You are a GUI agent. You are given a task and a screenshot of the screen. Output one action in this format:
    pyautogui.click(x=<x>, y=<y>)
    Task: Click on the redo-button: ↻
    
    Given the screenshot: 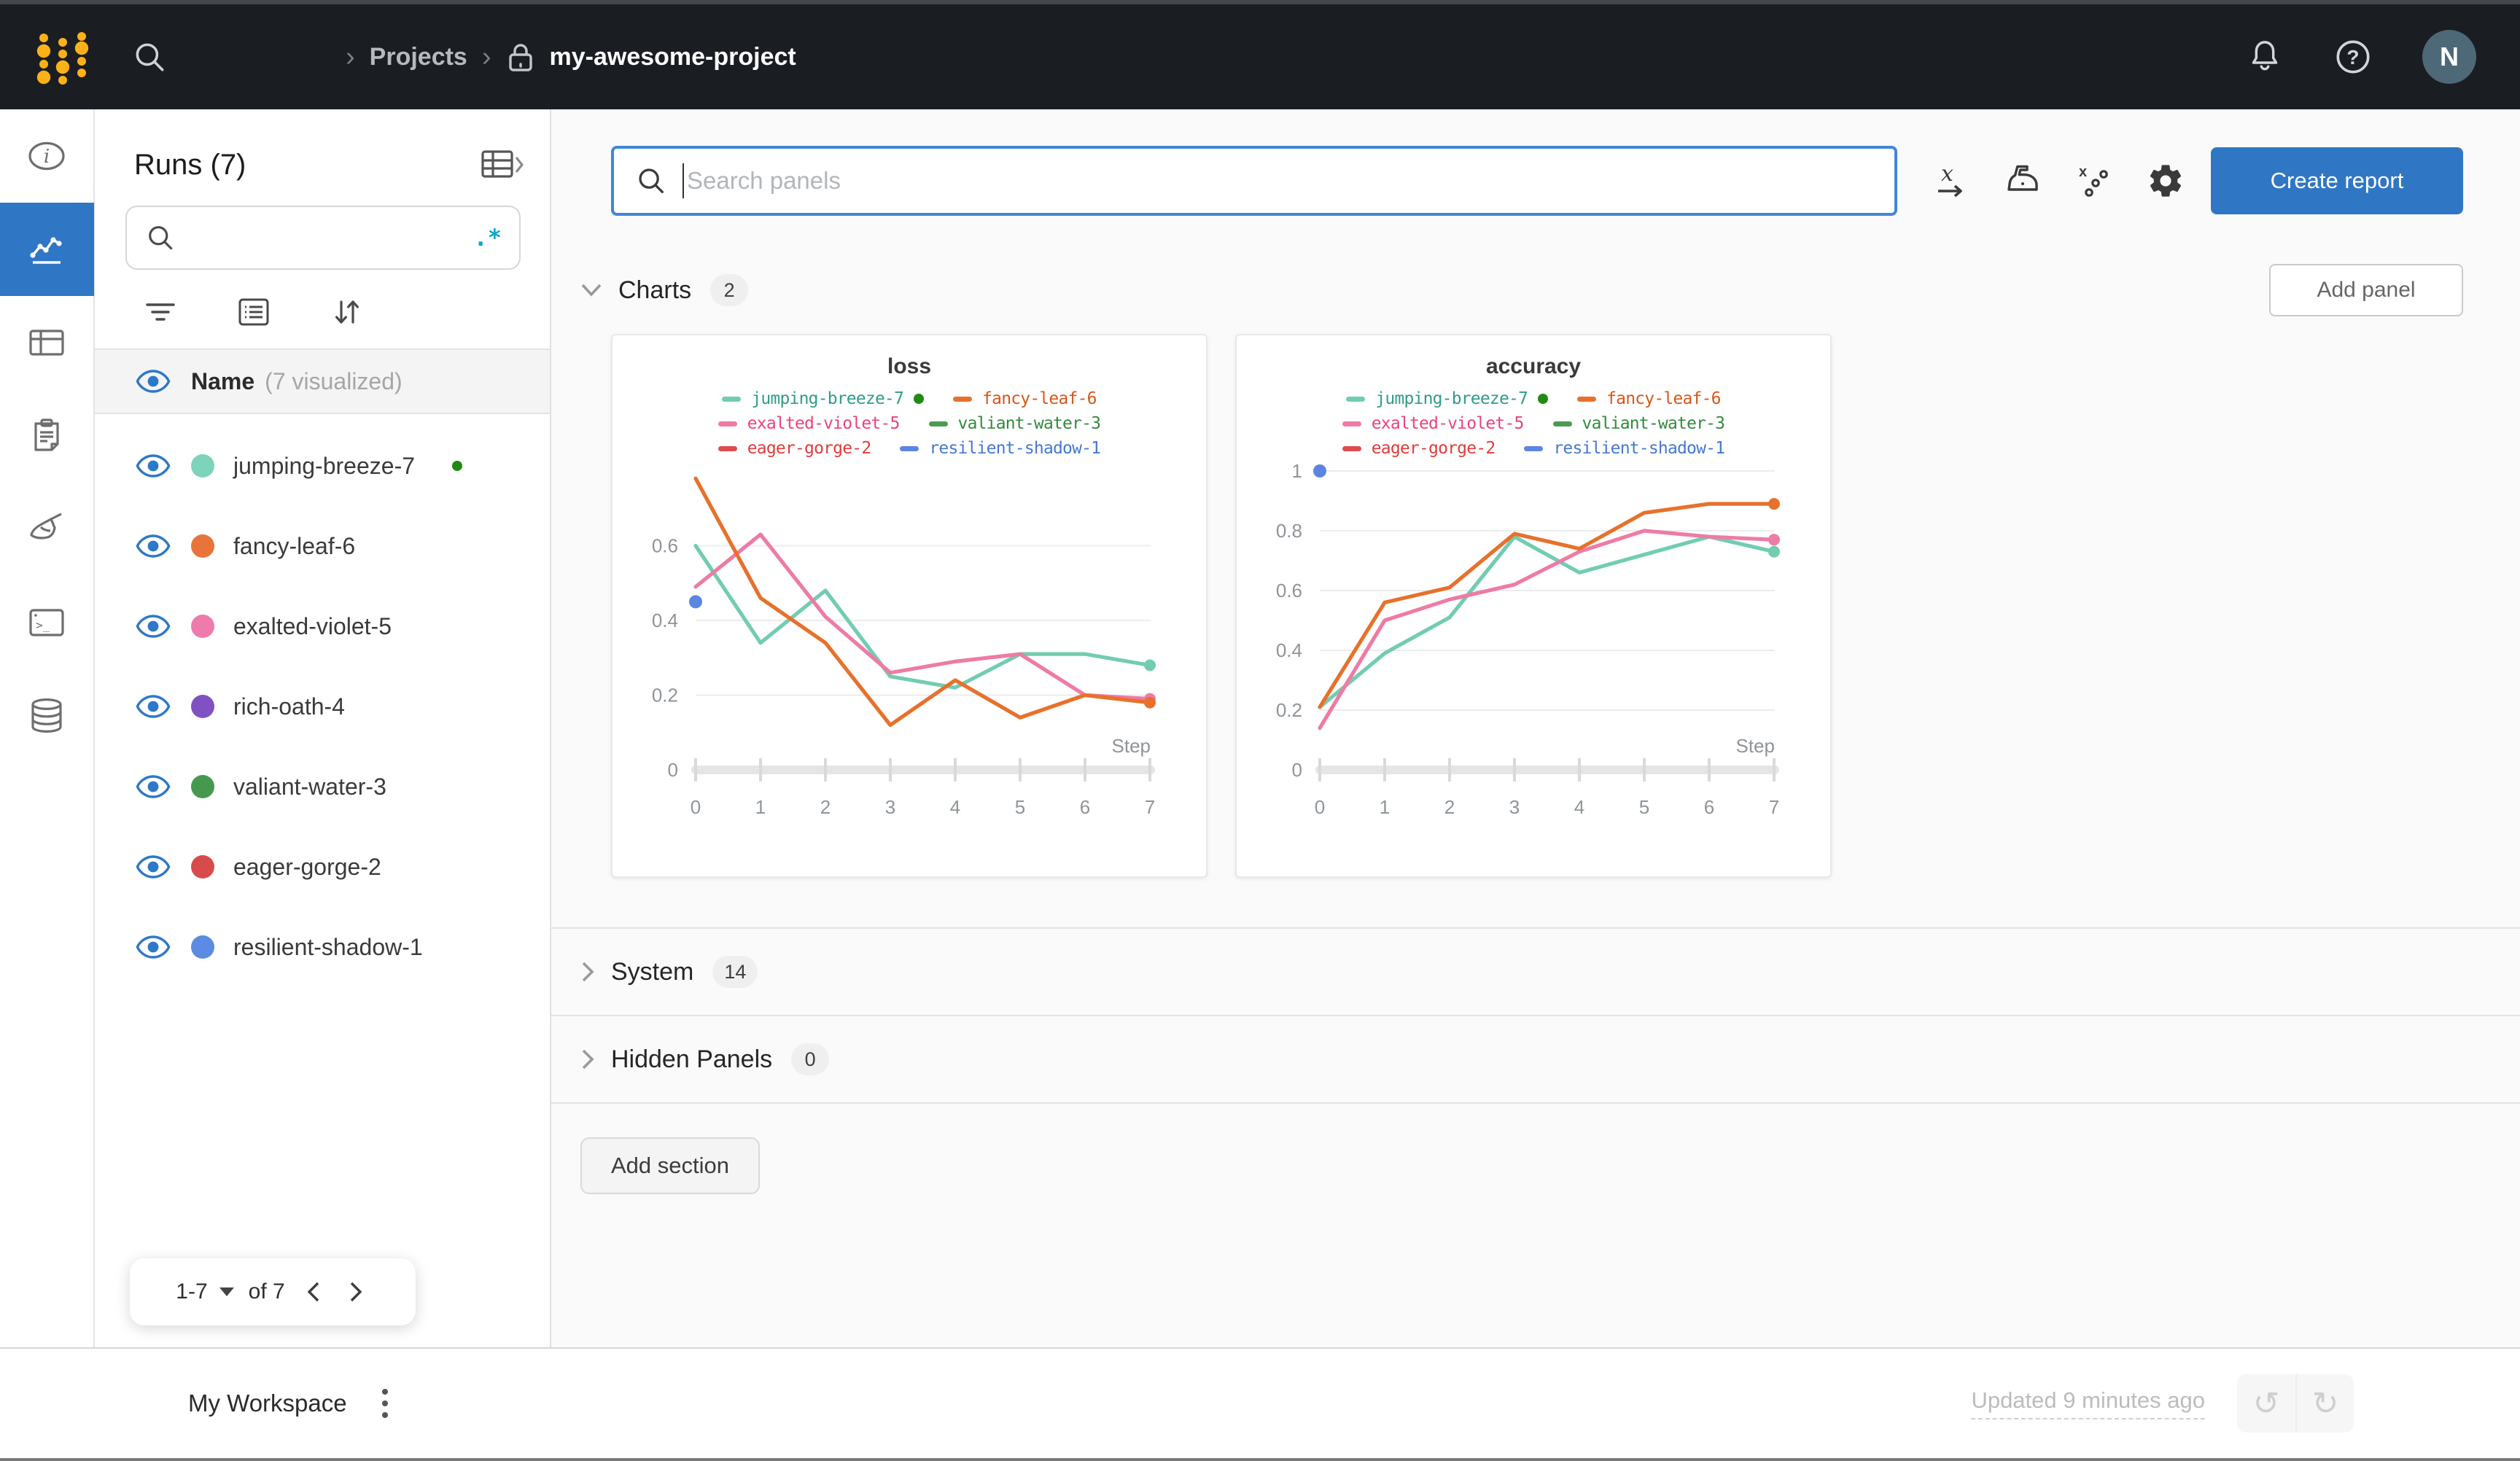 What is the action you would take?
    pyautogui.click(x=2324, y=1403)
    